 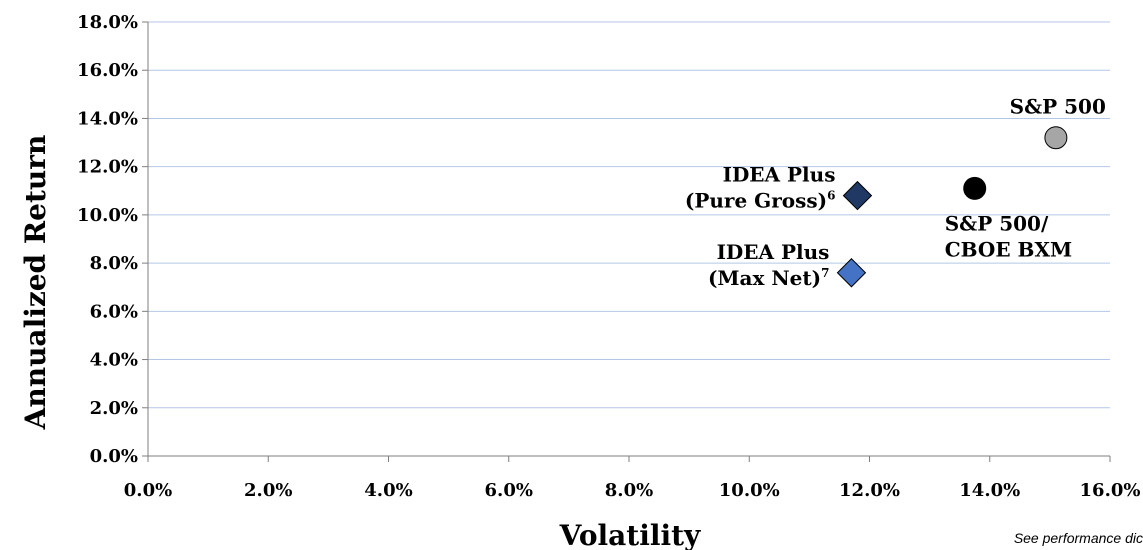 I want to click on y-tick-label: 4.0%, so click(x=114, y=360).